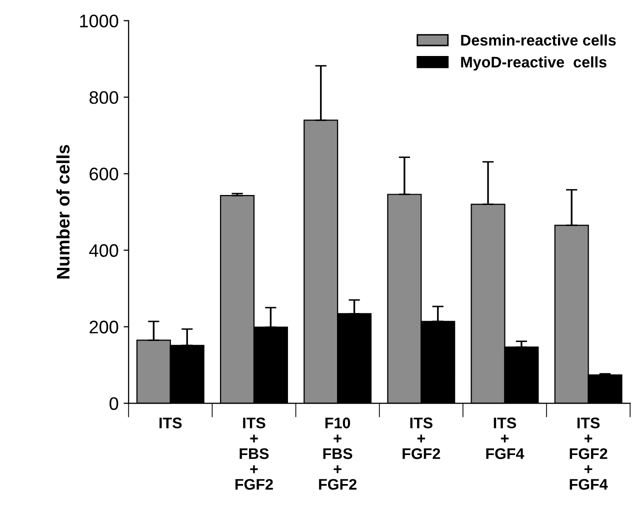  What do you see at coordinates (104, 327) in the screenshot?
I see `y-tick-label: 200` at bounding box center [104, 327].